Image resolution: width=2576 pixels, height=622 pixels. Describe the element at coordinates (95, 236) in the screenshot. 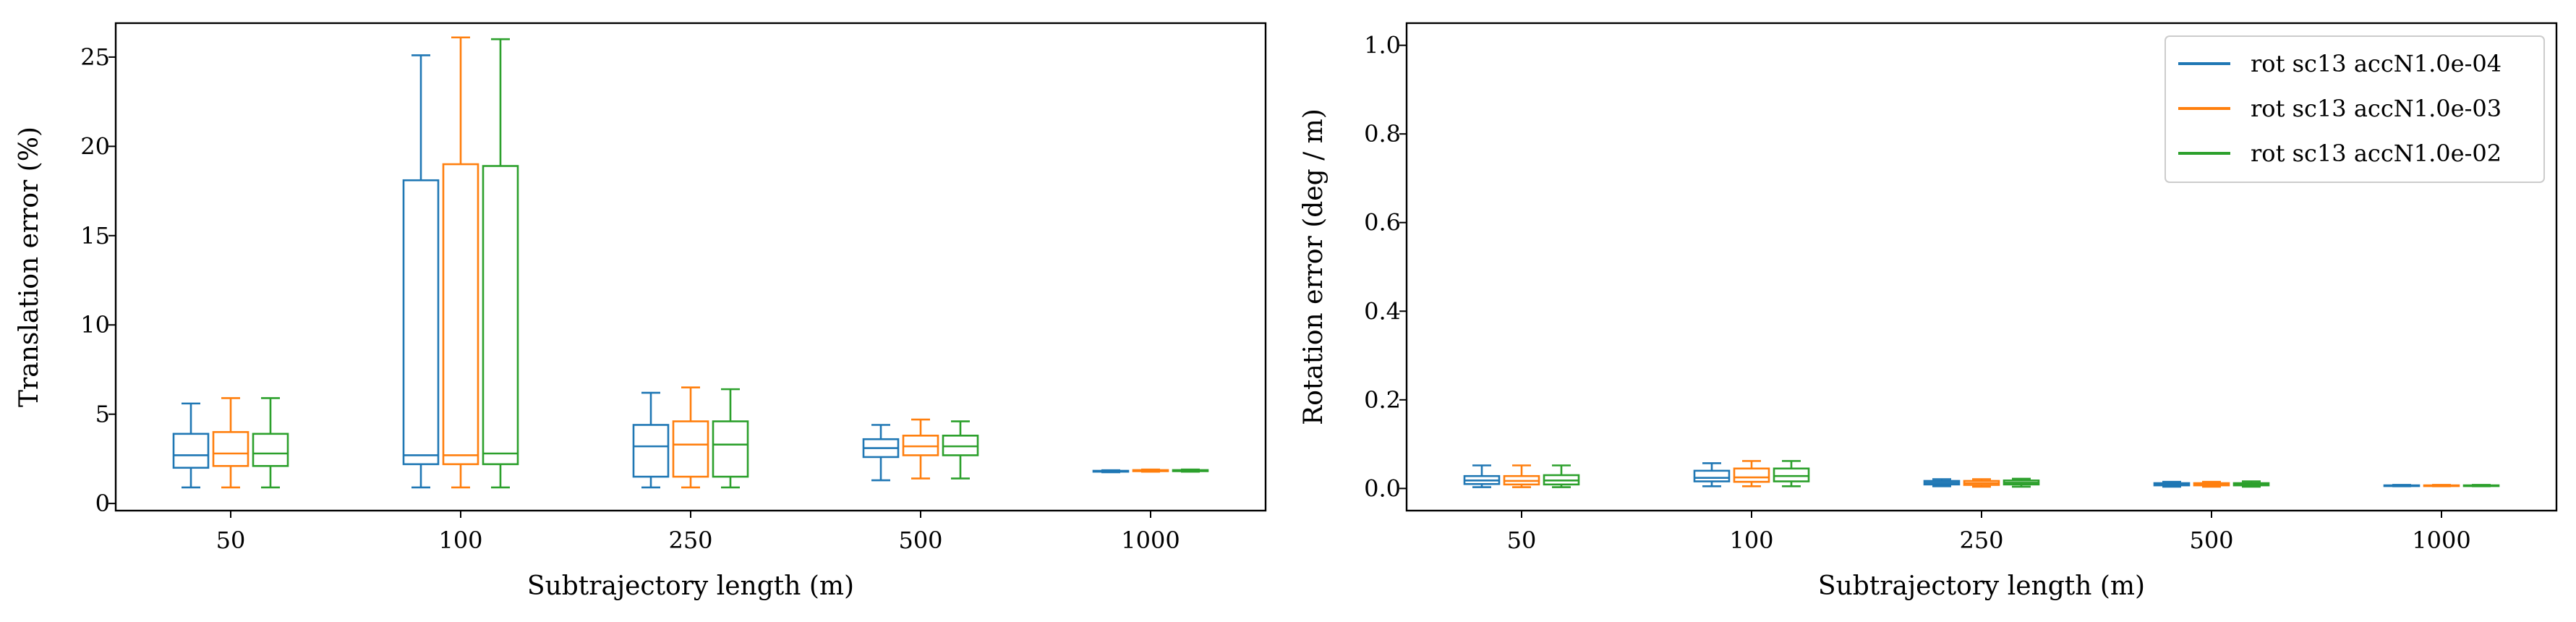

I see `y-tick-label: 15` at that location.